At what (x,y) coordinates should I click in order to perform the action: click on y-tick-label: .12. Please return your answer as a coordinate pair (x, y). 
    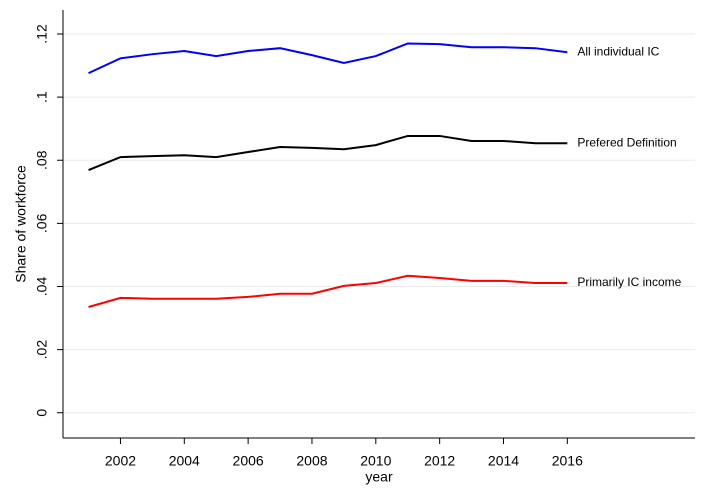
    Looking at the image, I should click on (42, 34).